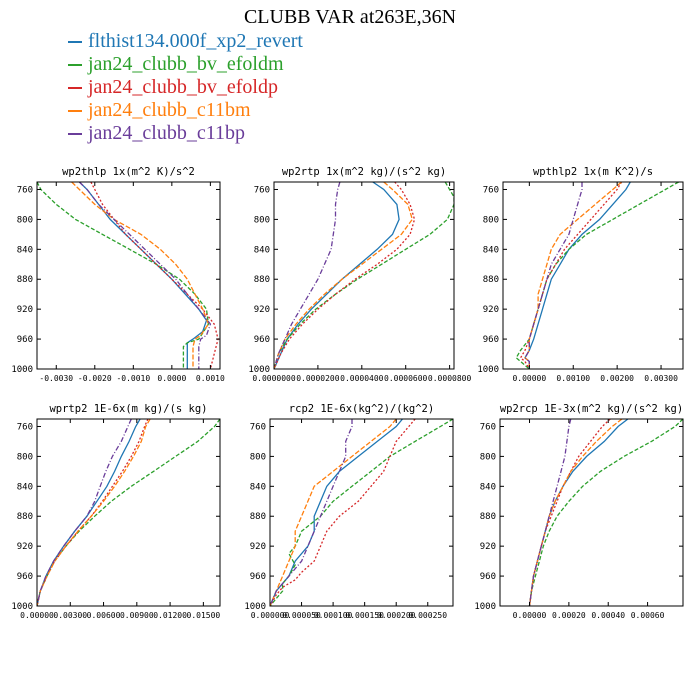 The image size is (700, 700). What do you see at coordinates (427, 615) in the screenshot?
I see `x-tick-label: 0.000250` at bounding box center [427, 615].